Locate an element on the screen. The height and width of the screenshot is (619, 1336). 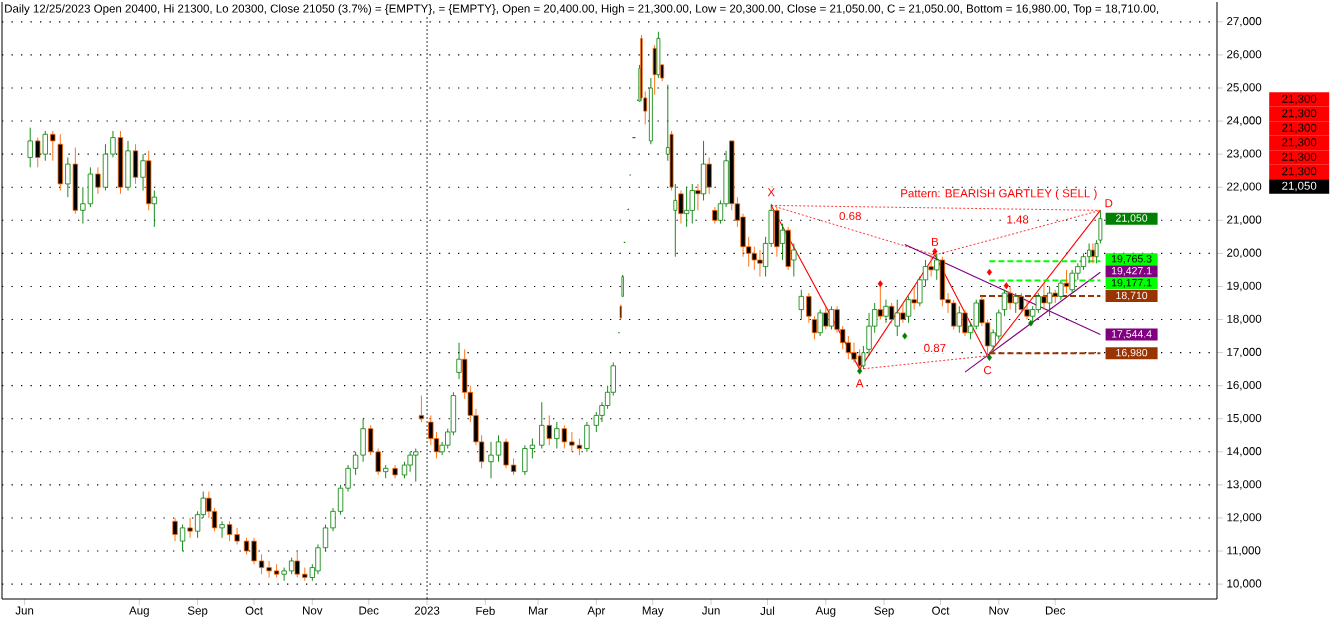
annotation: 1.48 is located at coordinates (1018, 219).